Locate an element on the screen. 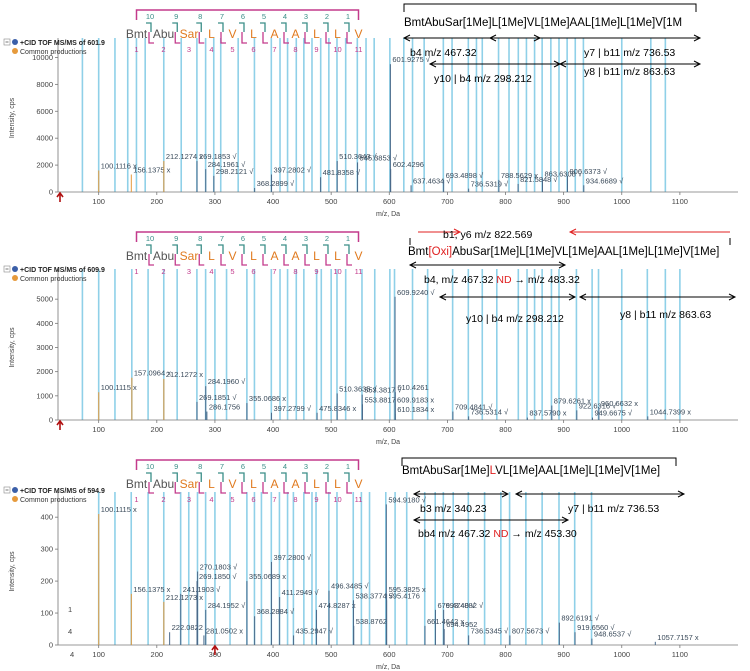 The height and width of the screenshot is (671, 750). b1-label: b1, y6 m/z 822.569 is located at coordinates (487, 235).